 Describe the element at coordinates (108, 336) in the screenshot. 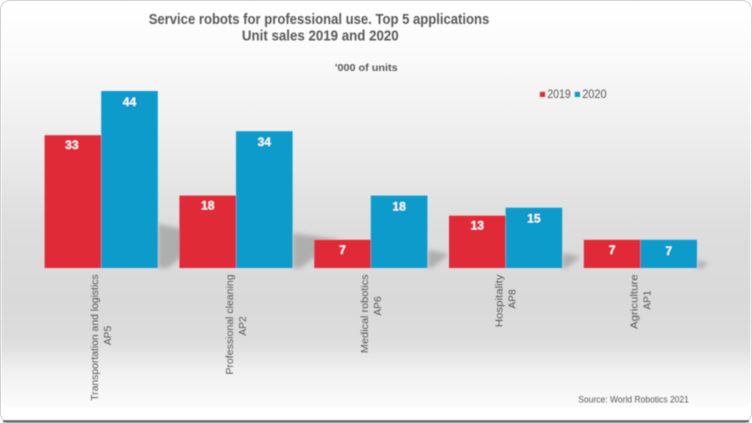

I see `svg-text: AP5` at that location.